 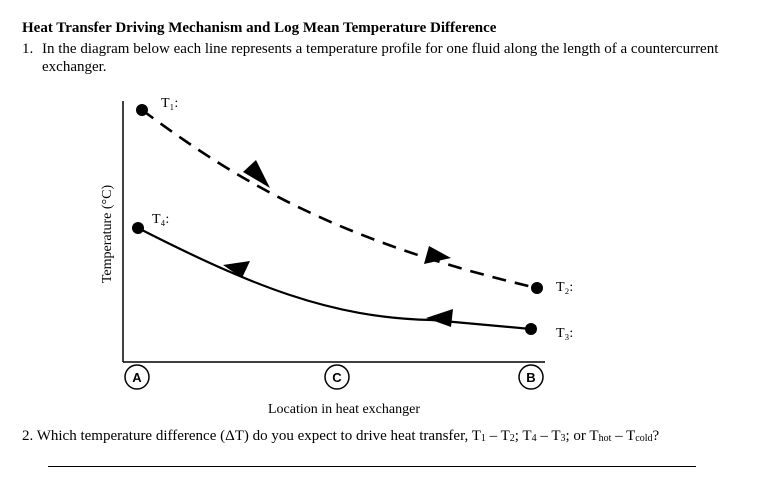 I want to click on t3-label: T₃:, so click(x=564, y=333).